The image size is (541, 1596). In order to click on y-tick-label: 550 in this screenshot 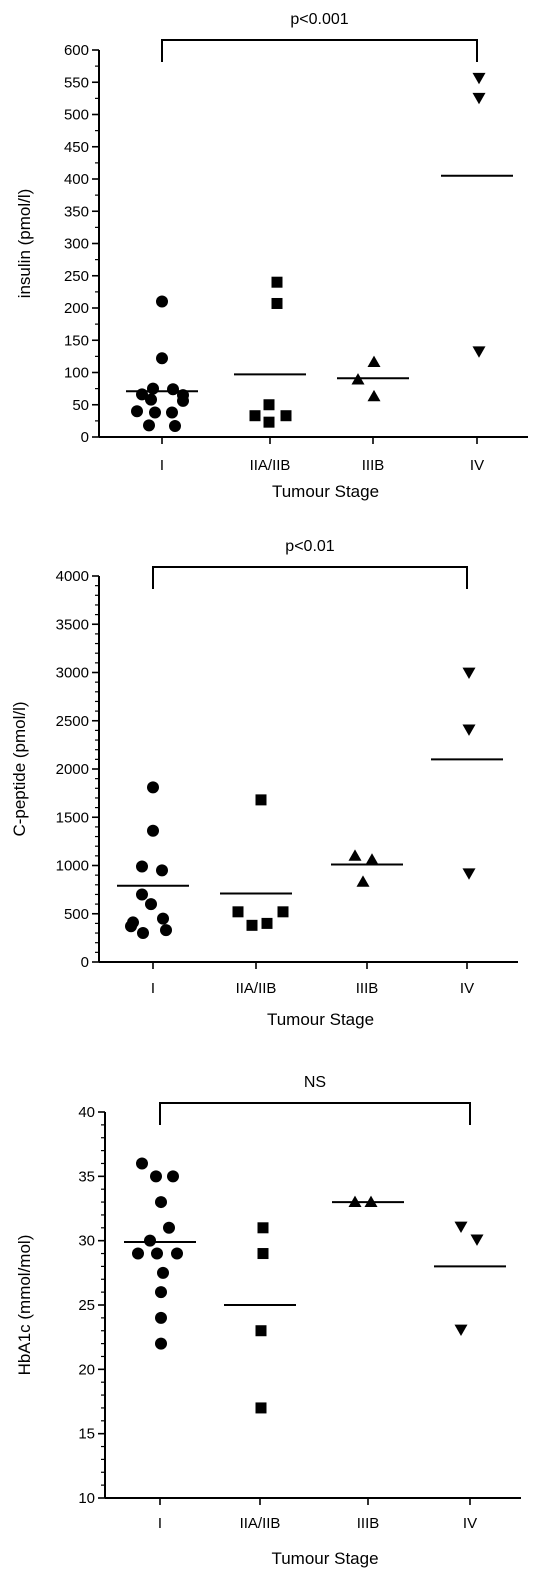, I will do `click(76, 82)`.